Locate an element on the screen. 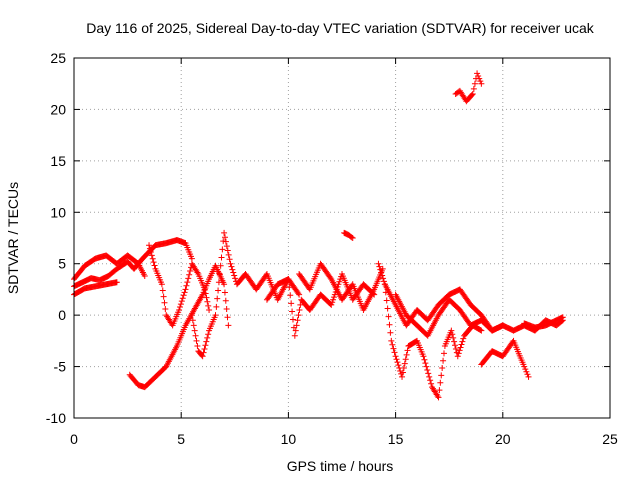 The height and width of the screenshot is (480, 640). x-tick-label: 25 is located at coordinates (610, 439).